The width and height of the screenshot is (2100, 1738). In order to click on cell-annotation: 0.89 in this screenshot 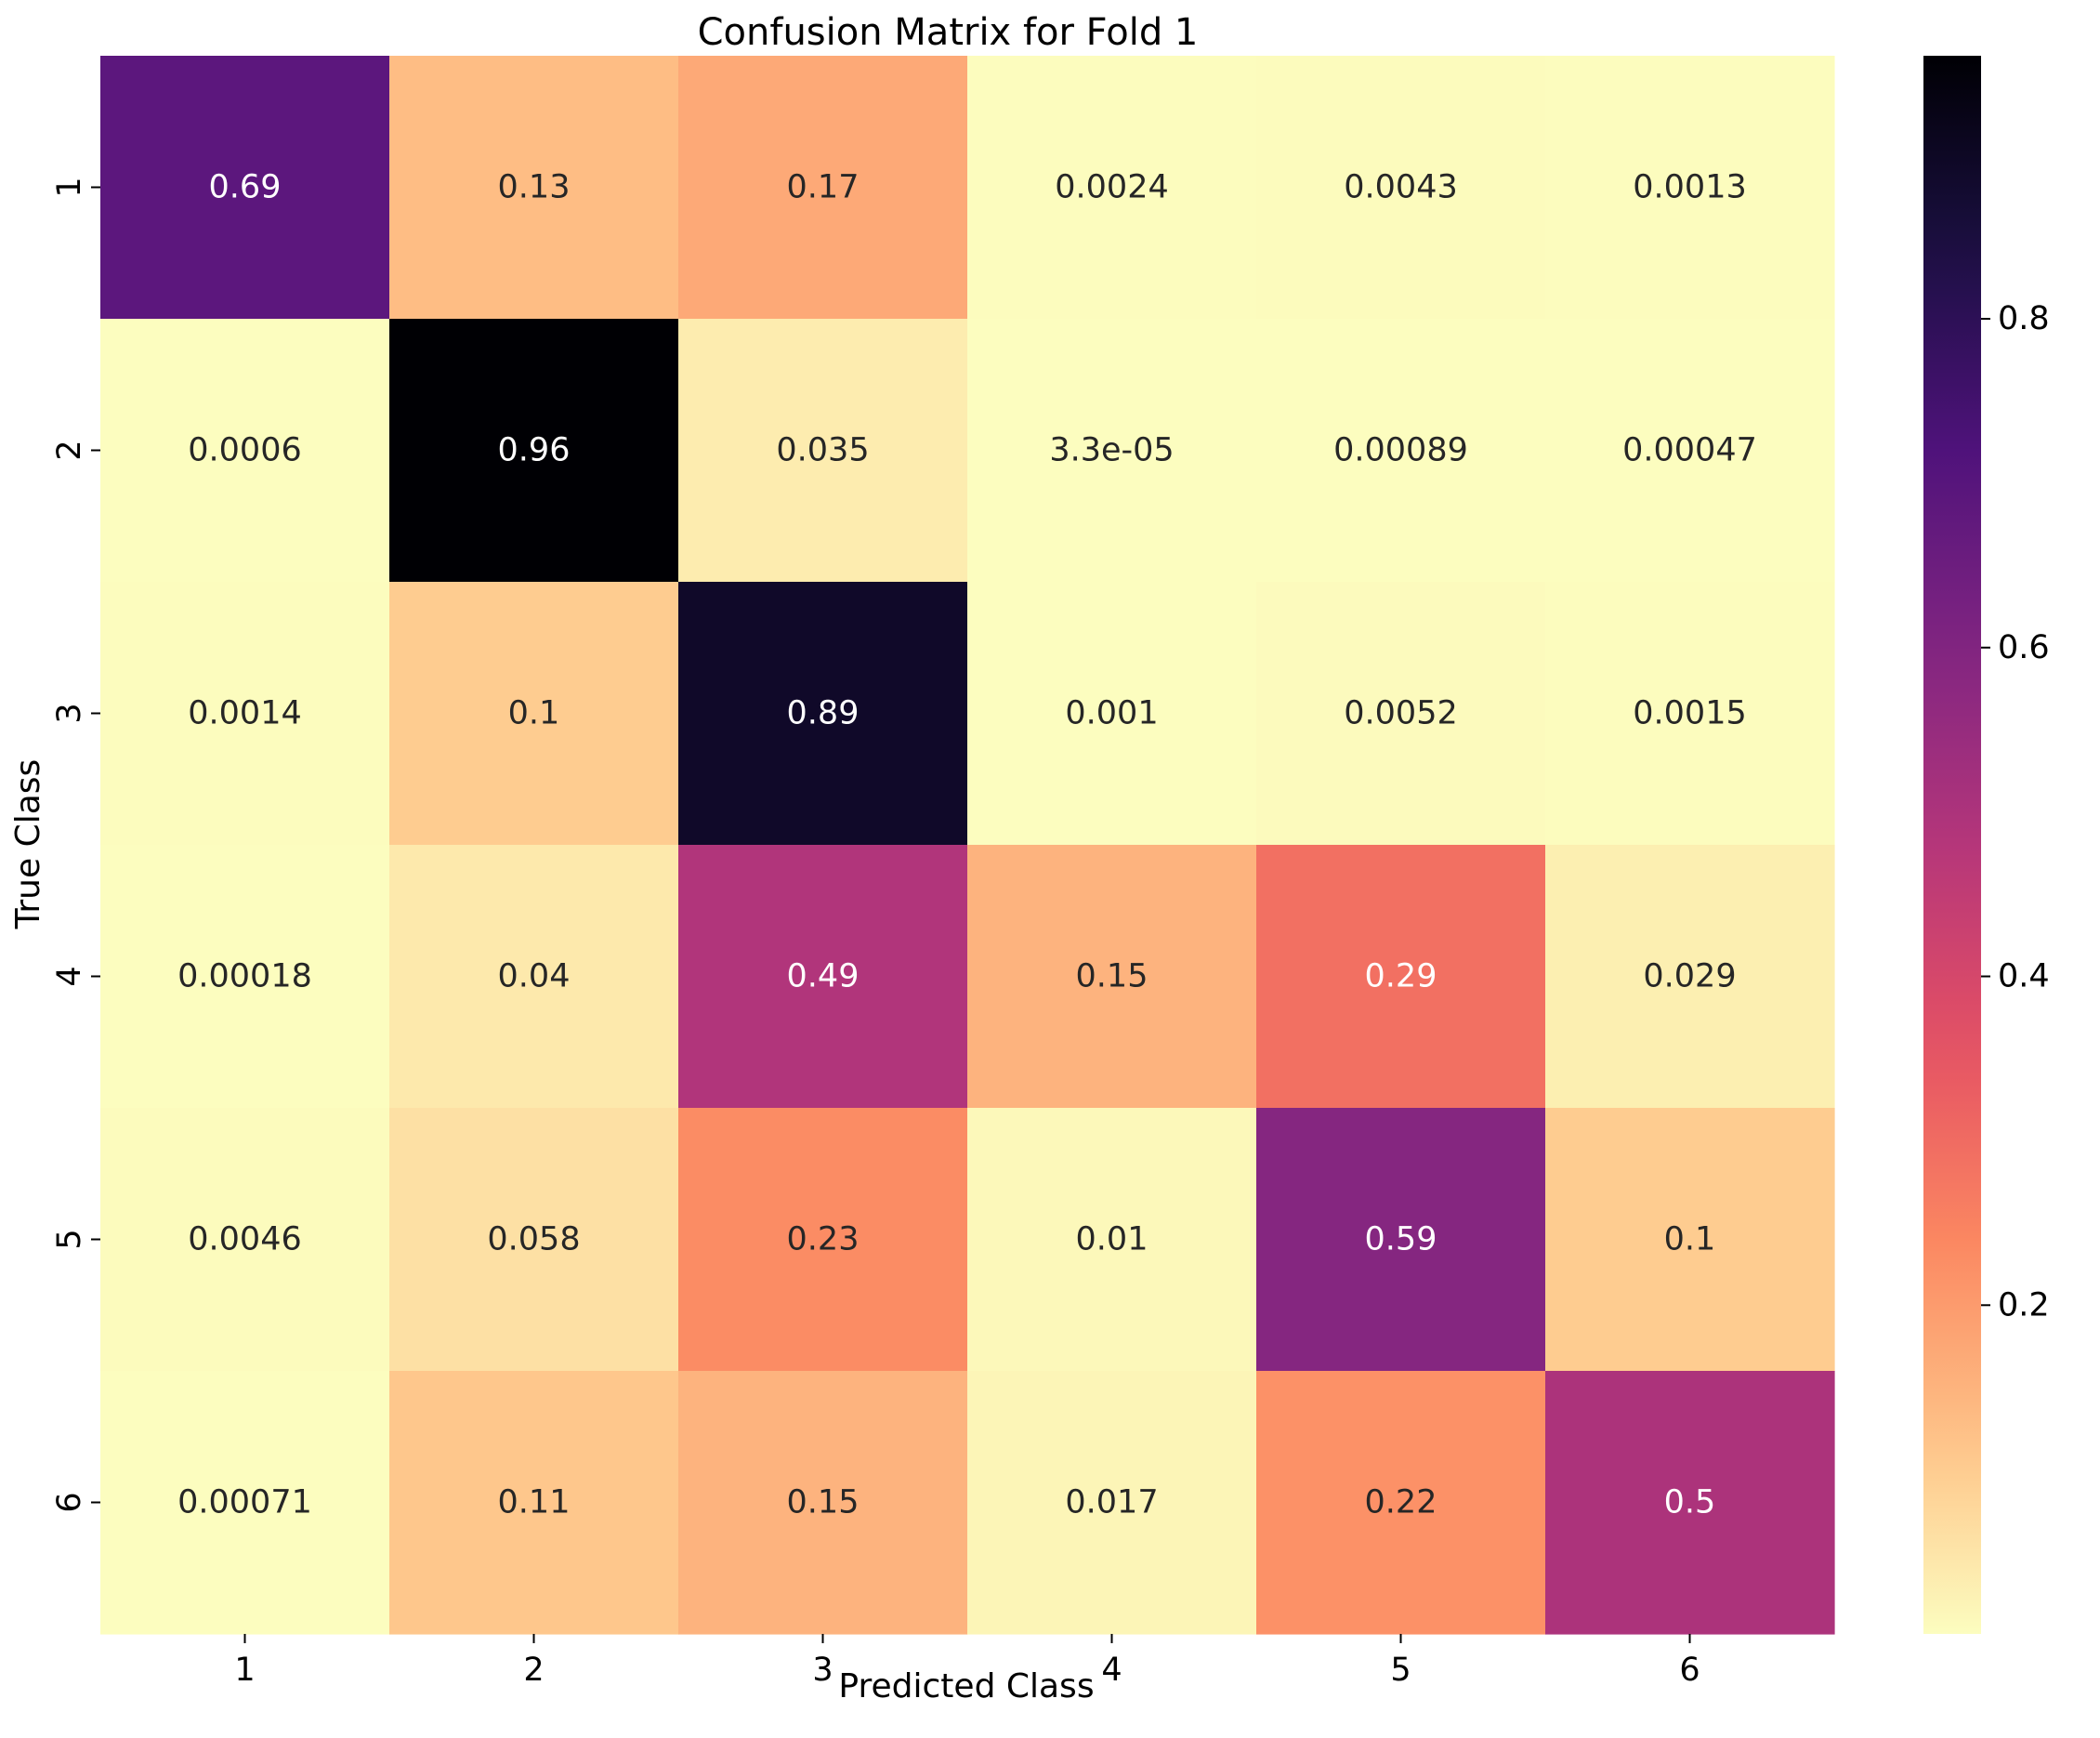, I will do `click(823, 713)`.